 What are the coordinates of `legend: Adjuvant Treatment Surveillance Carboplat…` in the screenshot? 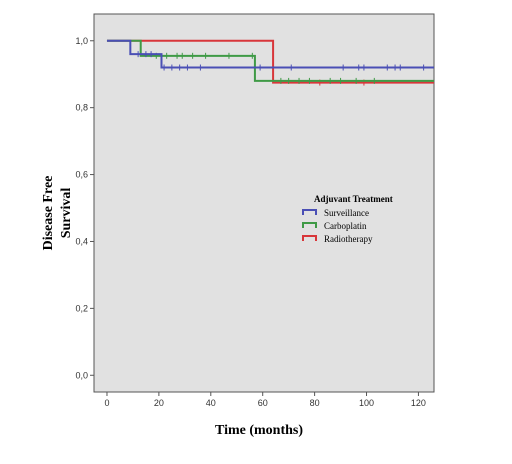 It's located at (347, 219).